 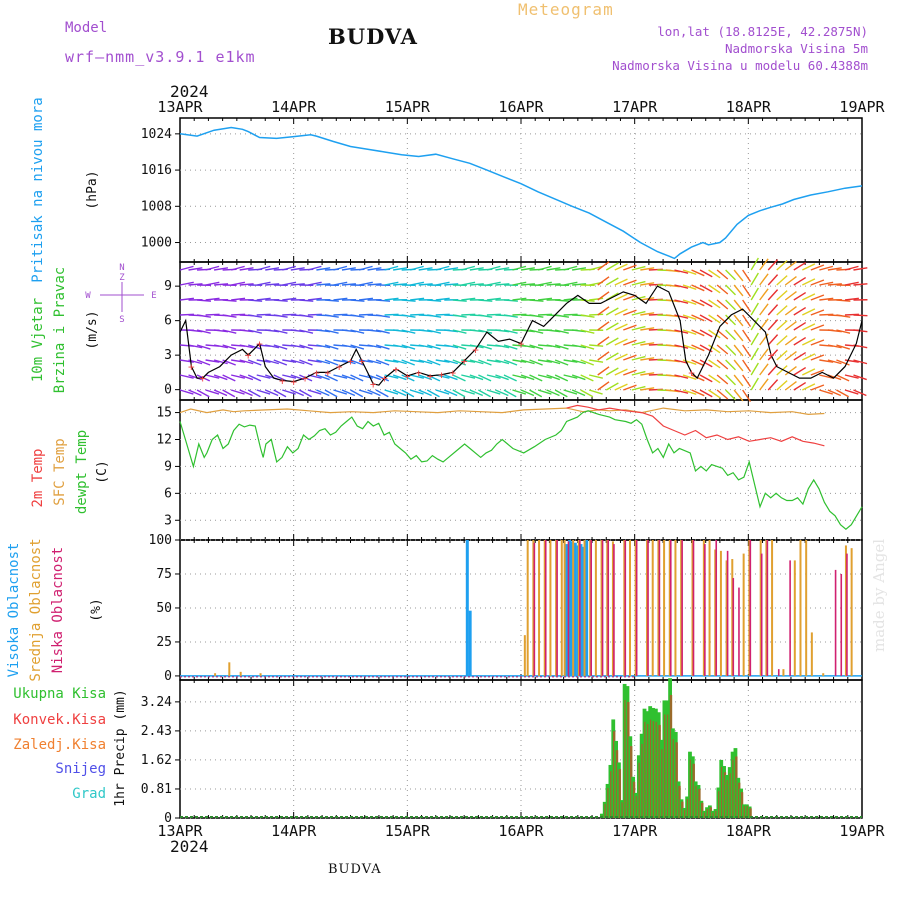 What do you see at coordinates (58, 610) in the screenshot?
I see `cloud-side-label-3: Niska Oblacnost` at bounding box center [58, 610].